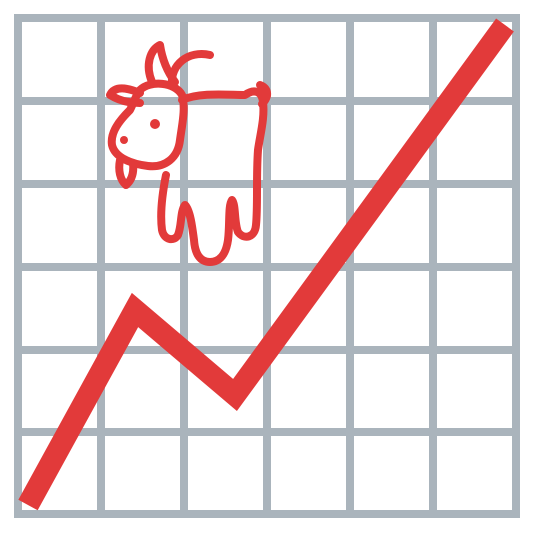 The width and height of the screenshot is (534, 534). I want to click on goat-icon, so click(188, 153).